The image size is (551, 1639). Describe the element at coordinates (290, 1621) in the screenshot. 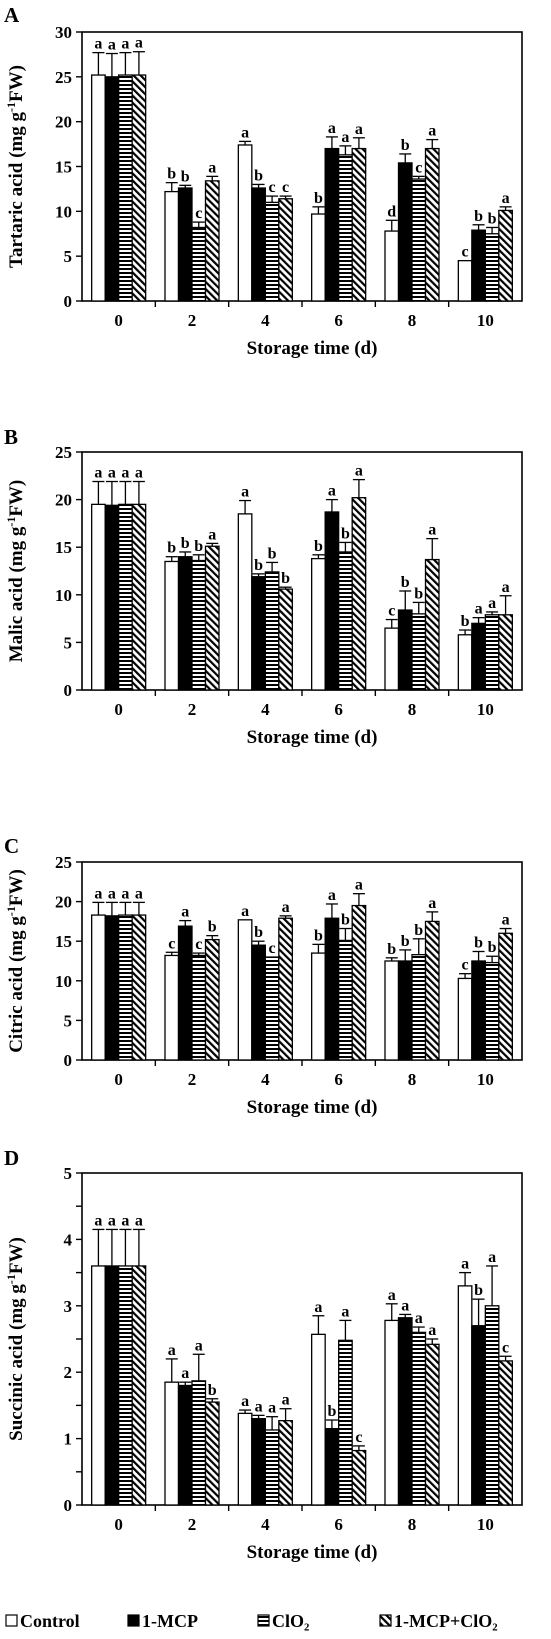

I see `legend-label: ClO₂` at that location.